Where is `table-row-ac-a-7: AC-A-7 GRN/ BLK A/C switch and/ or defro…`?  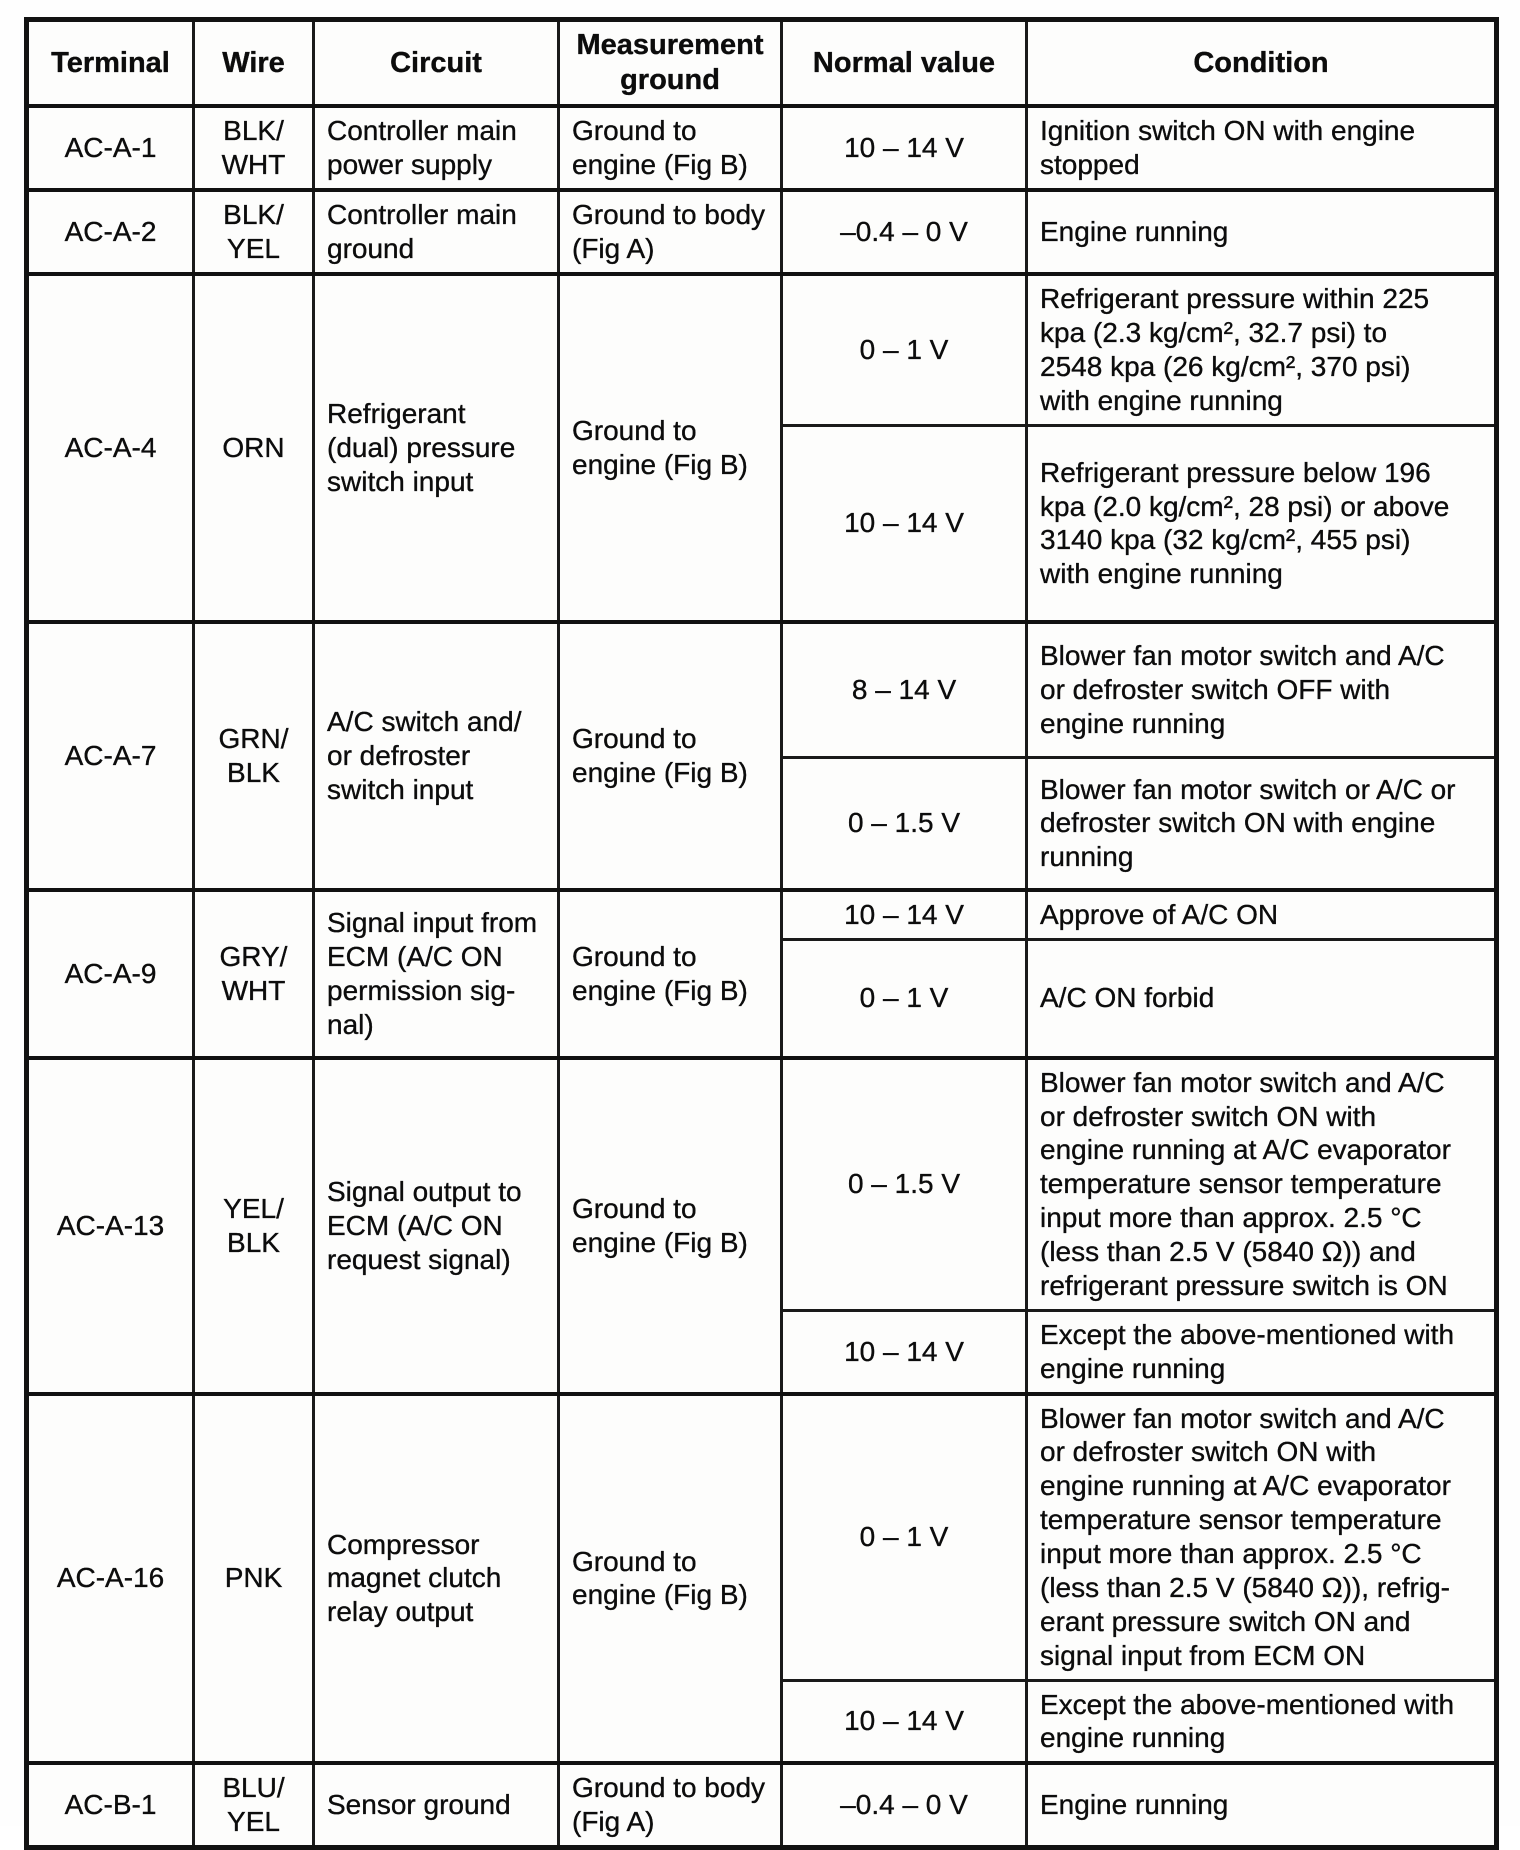 table-row-ac-a-7: AC-A-7 GRN/ BLK A/C switch and/ or defro… is located at coordinates (761, 755).